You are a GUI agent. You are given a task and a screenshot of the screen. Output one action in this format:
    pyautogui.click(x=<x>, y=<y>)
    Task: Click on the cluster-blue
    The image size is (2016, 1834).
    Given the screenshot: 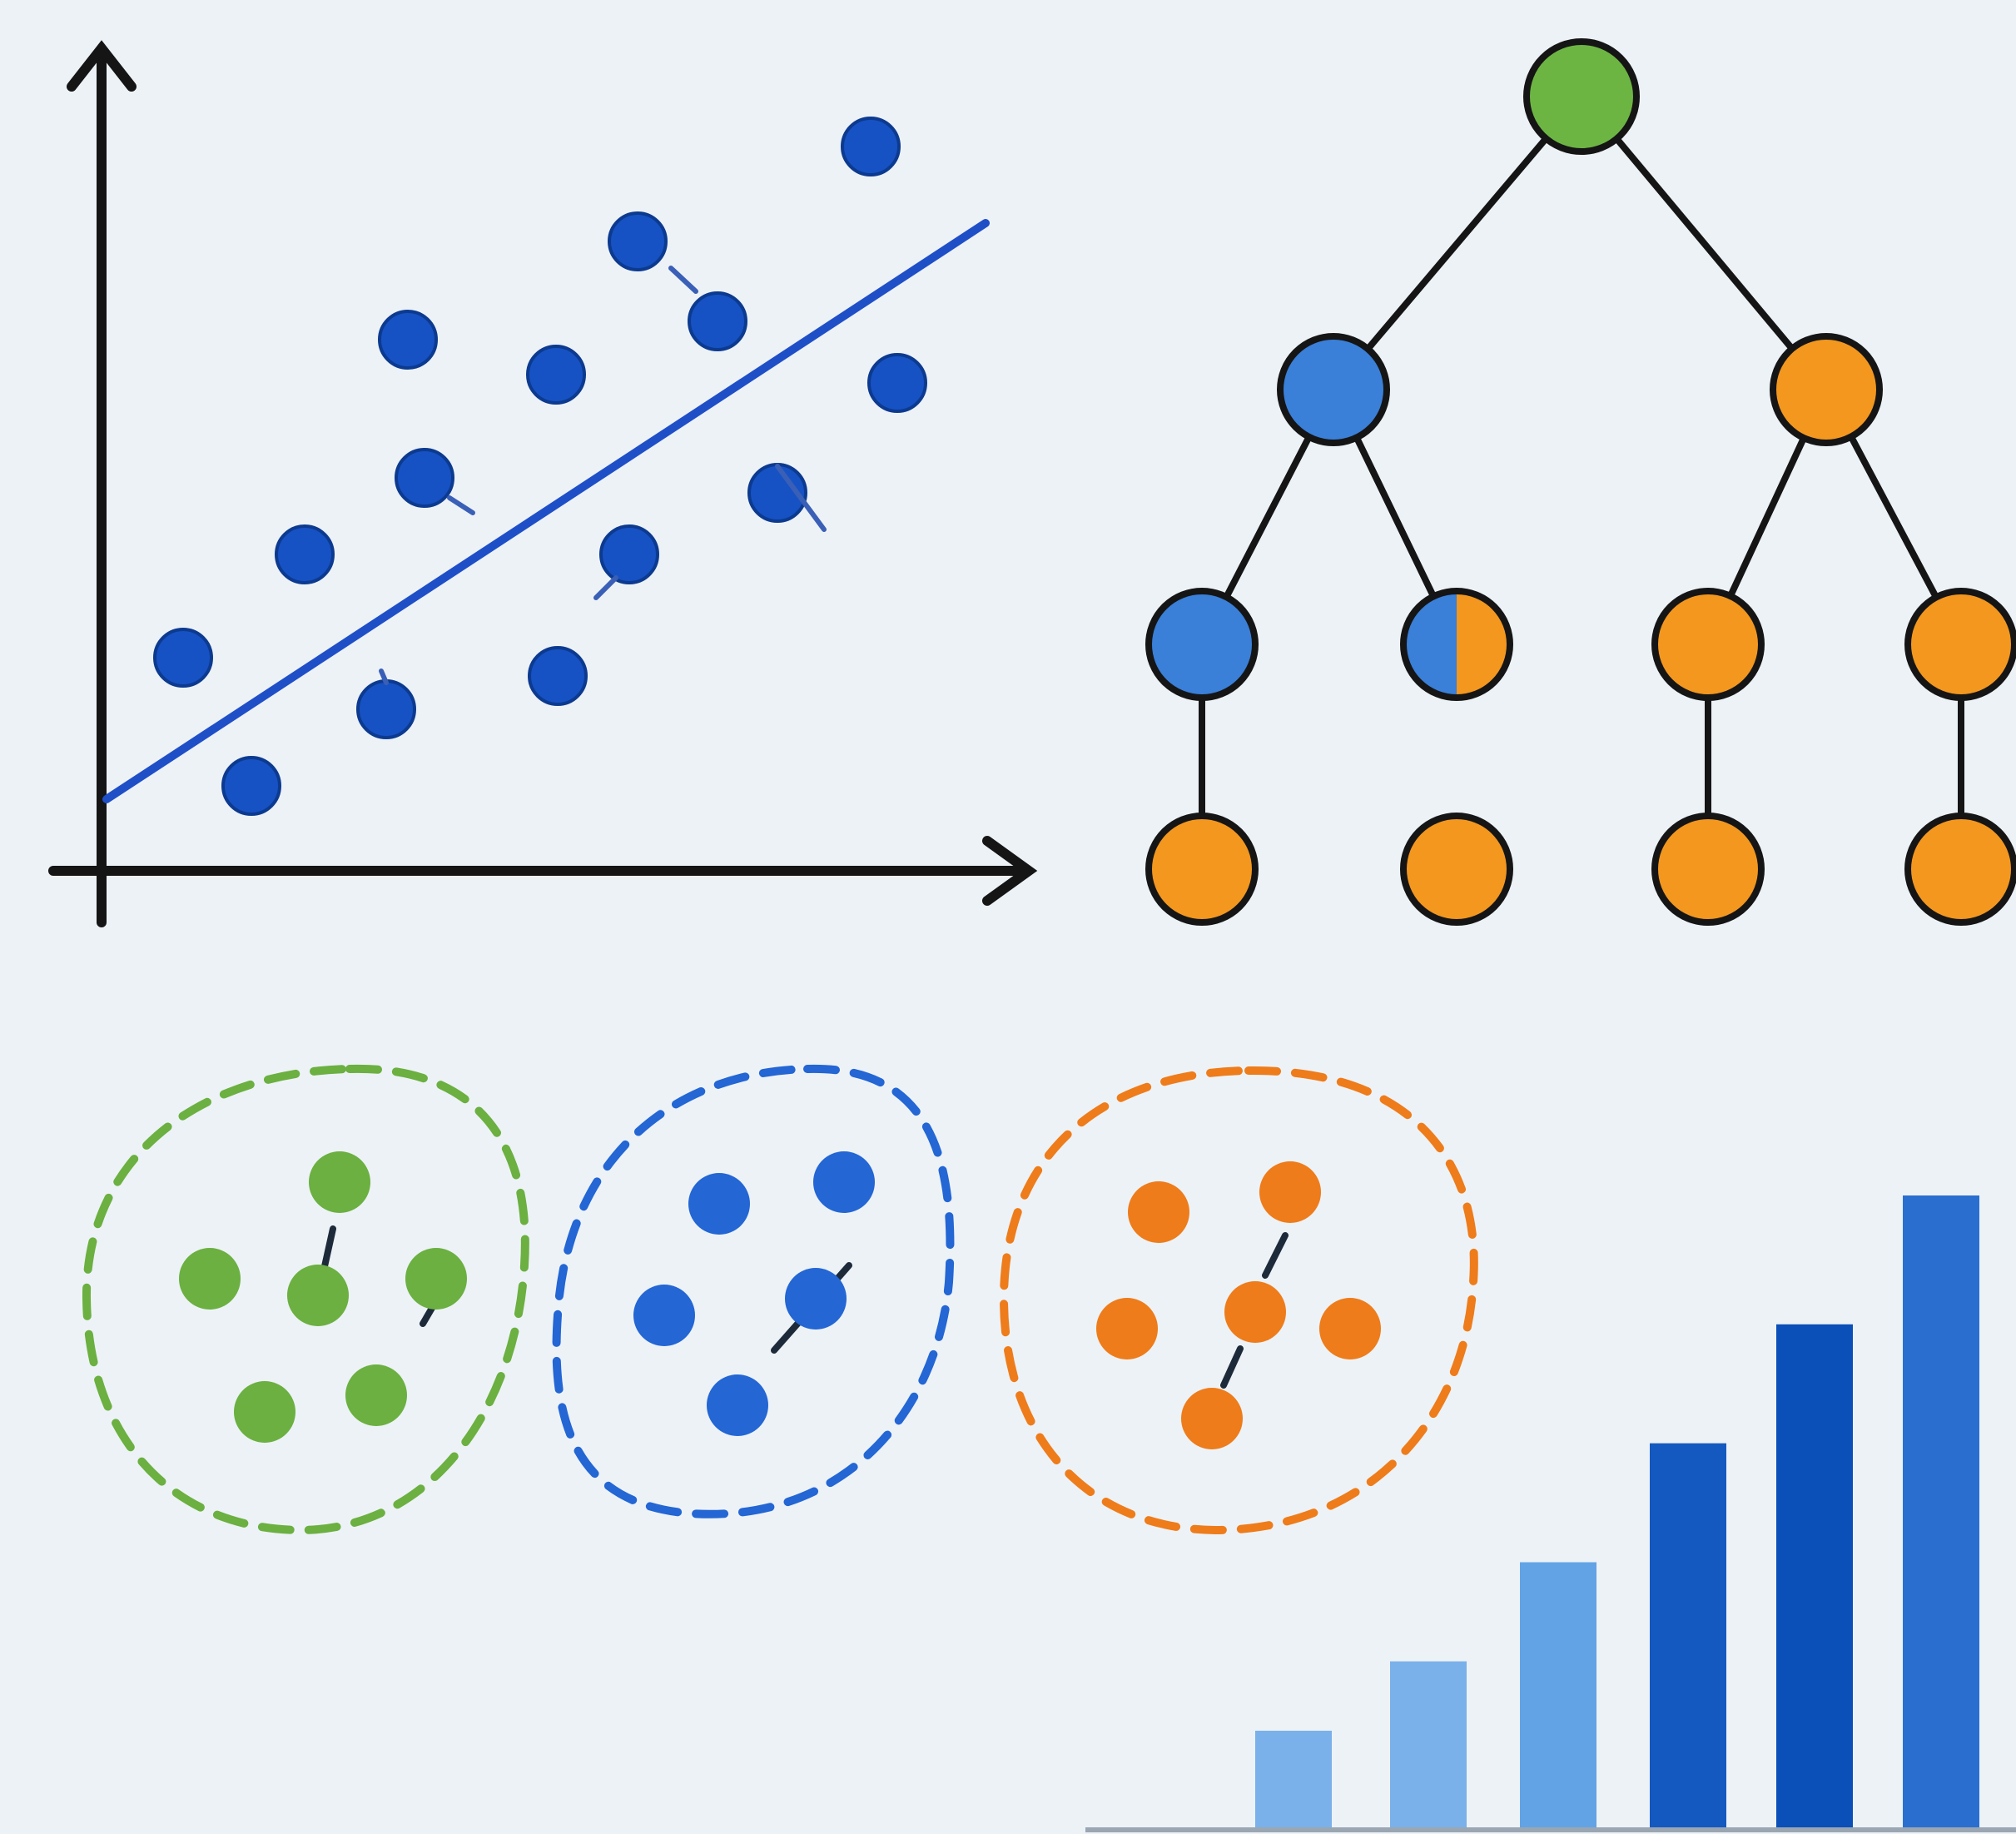 What is the action you would take?
    pyautogui.click(x=753, y=1291)
    